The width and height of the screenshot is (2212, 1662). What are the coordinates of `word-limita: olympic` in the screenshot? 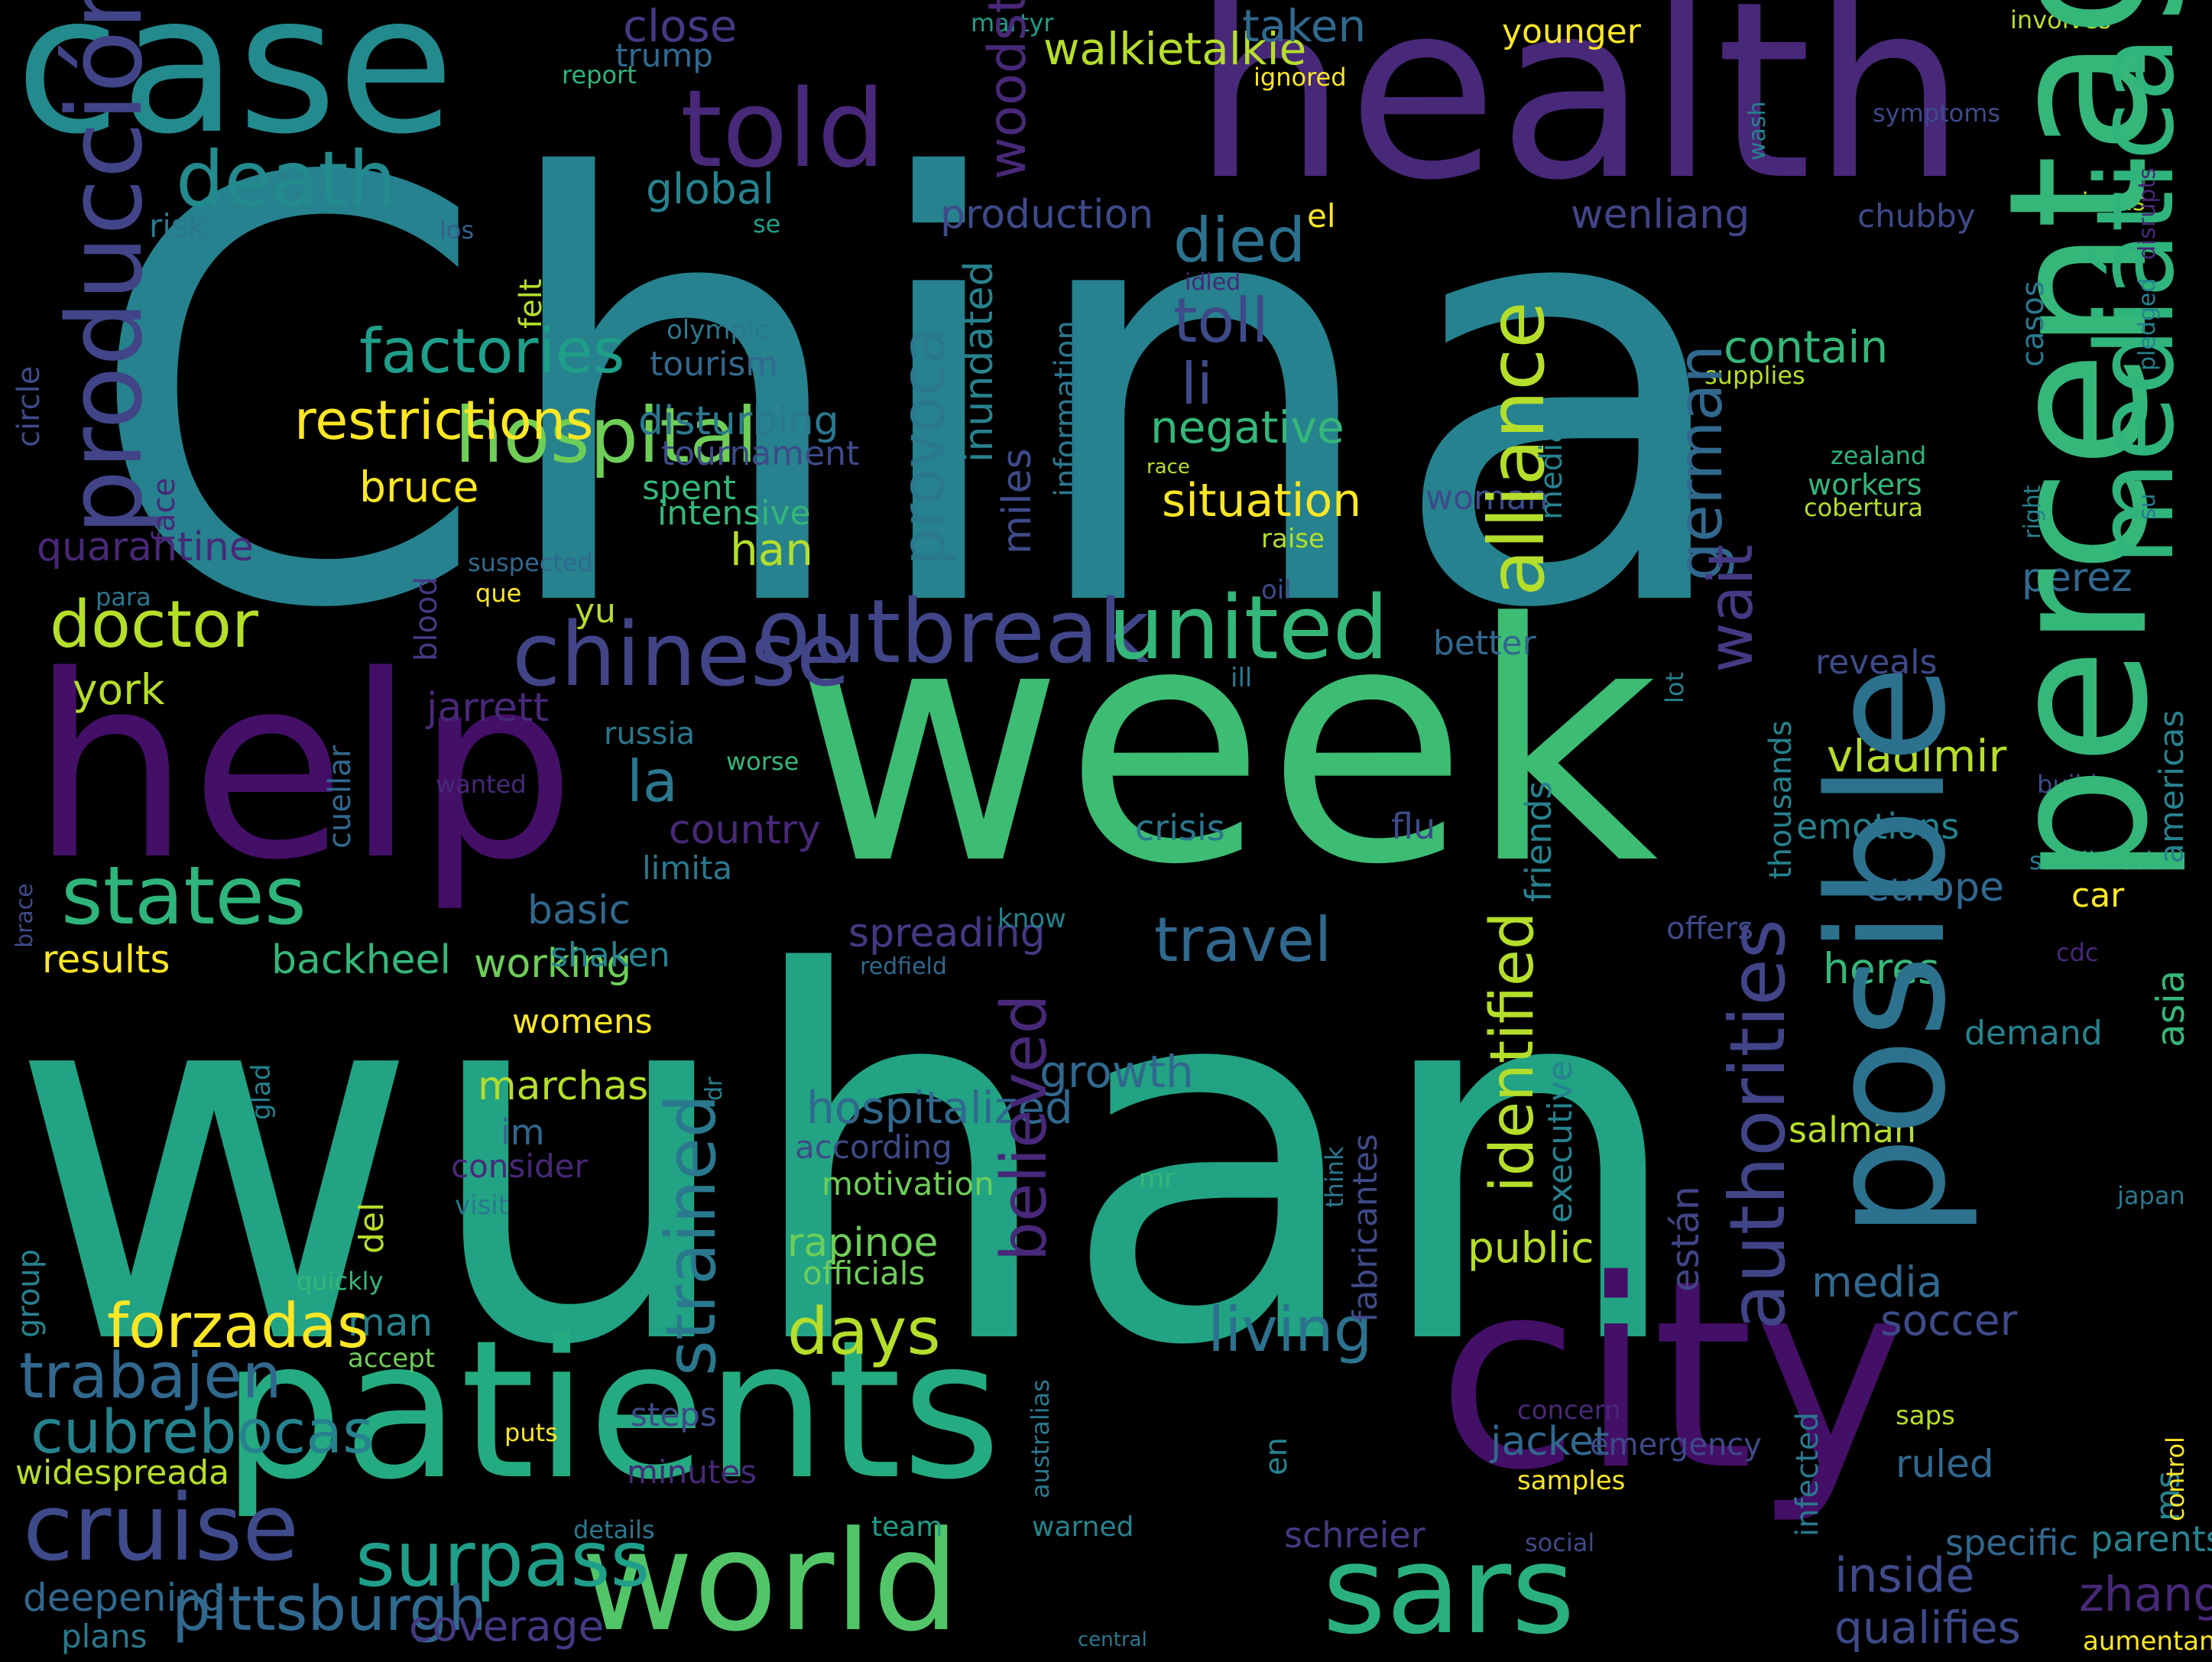 It's located at (718, 330).